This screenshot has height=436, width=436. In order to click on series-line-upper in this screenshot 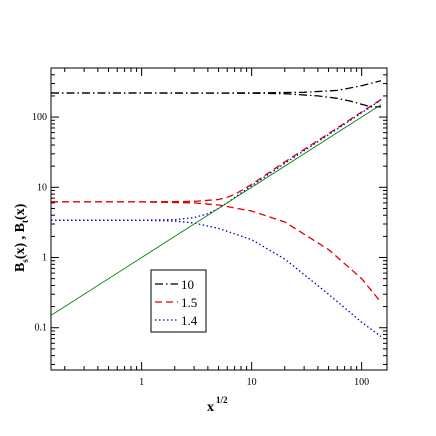, I will do `click(216, 87)`.